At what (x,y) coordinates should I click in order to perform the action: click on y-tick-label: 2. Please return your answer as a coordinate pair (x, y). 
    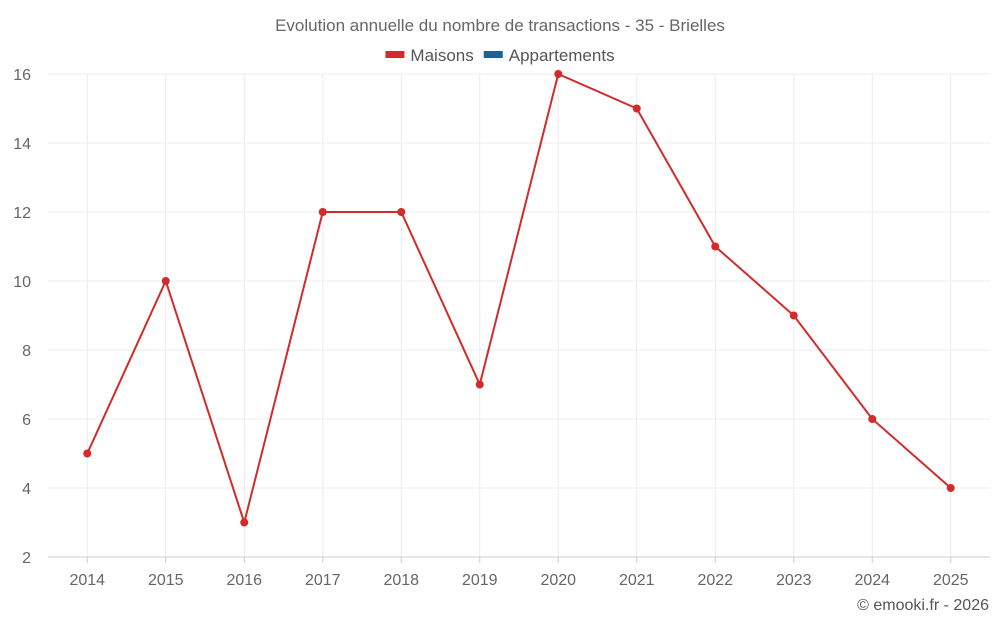
    Looking at the image, I should click on (26, 558).